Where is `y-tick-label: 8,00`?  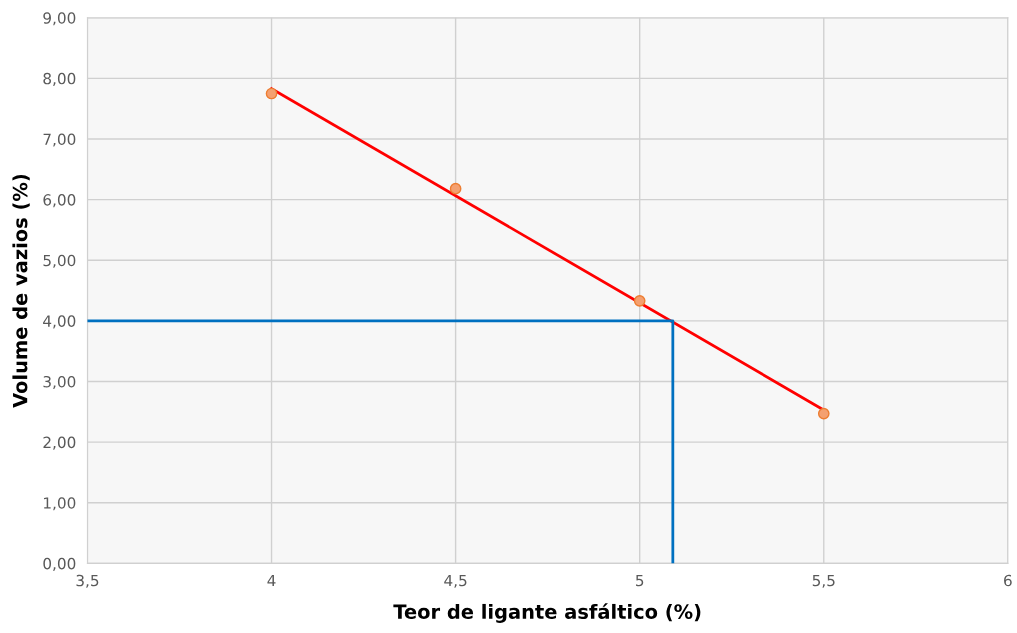 y-tick-label: 8,00 is located at coordinates (59, 79).